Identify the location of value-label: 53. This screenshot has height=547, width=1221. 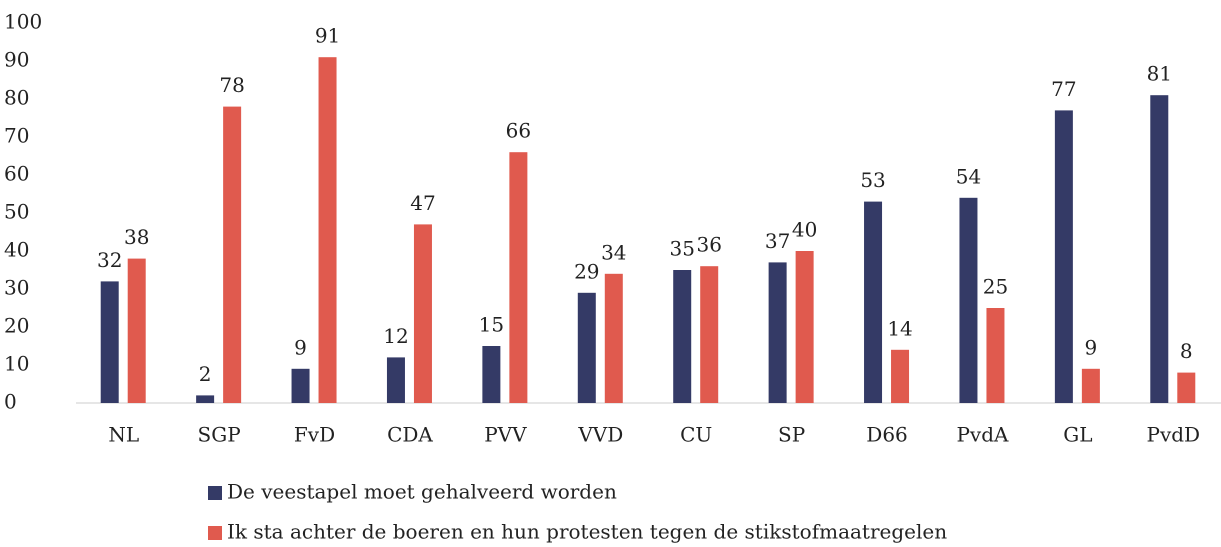
(872, 180).